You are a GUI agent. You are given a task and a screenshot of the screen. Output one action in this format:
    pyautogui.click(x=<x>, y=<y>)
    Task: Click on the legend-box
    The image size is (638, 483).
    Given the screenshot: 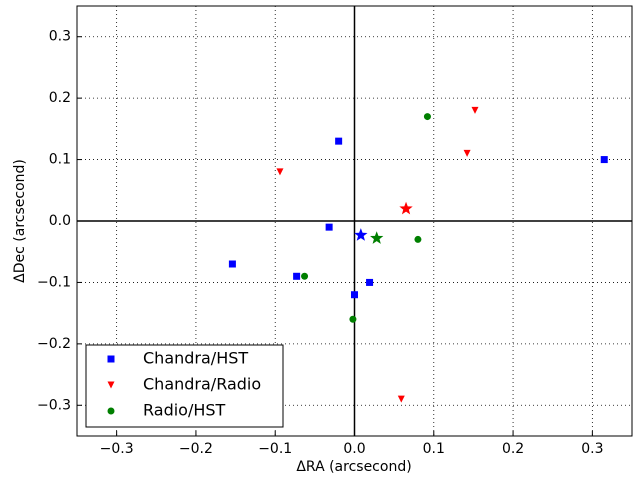 What is the action you would take?
    pyautogui.click(x=184, y=386)
    